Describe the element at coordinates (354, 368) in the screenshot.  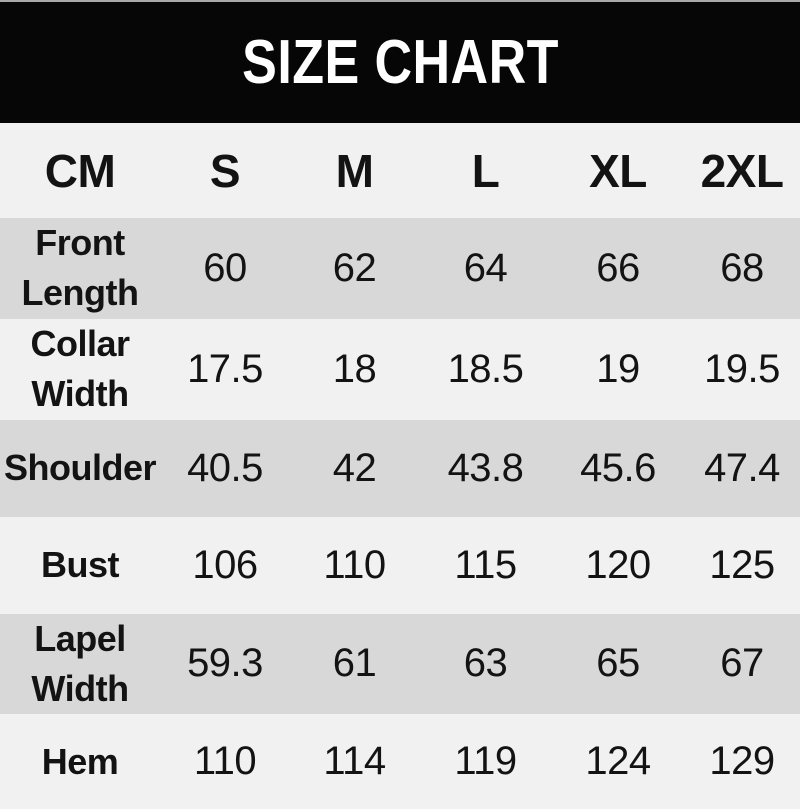
I see `cell-collar-width-m: 18` at that location.